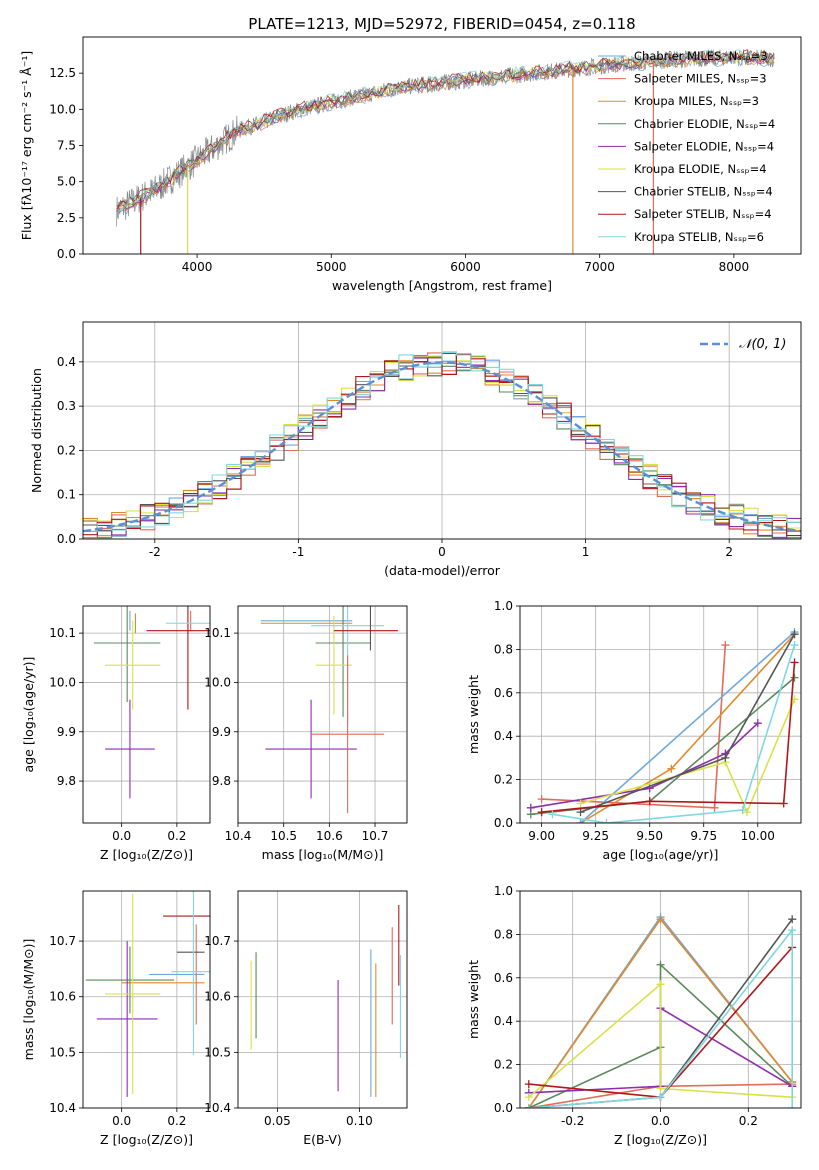 Image resolution: width=819 pixels, height=1170 pixels. What do you see at coordinates (146, 854) in the screenshot?
I see `x-axis-label: Z [log₁₀(Z/Z⊙)]` at bounding box center [146, 854].